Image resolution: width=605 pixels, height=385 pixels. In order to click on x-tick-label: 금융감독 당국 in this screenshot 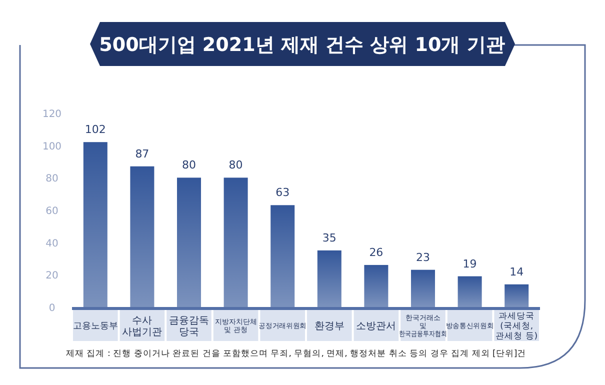, I will do `click(189, 326)`.